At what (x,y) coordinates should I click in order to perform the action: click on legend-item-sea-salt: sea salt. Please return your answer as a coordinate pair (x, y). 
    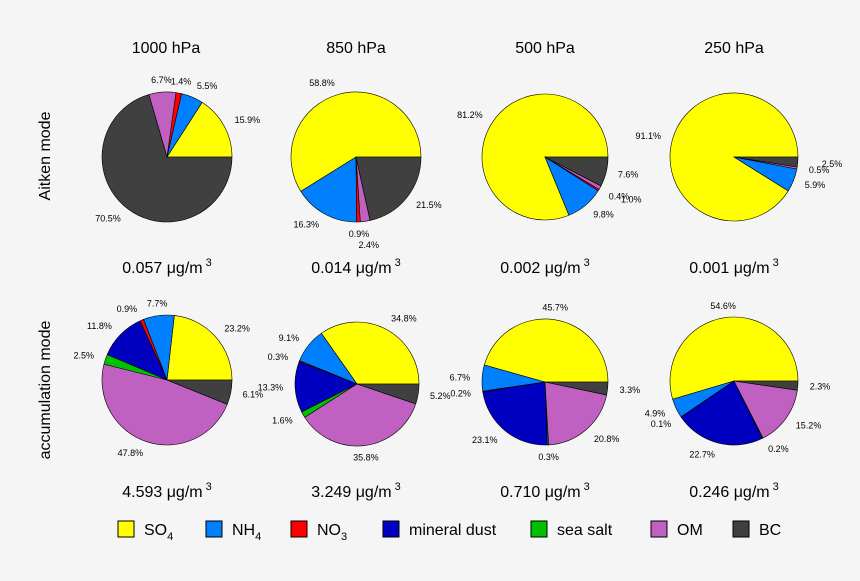
    Looking at the image, I should click on (571, 529).